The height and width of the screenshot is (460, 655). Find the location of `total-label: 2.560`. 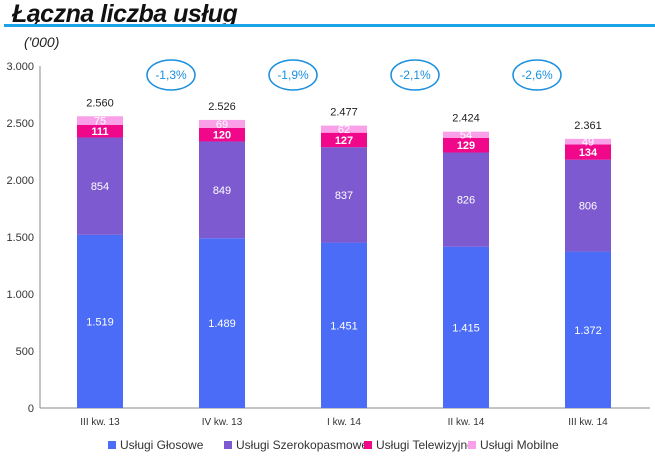

total-label: 2.560 is located at coordinates (100, 103).